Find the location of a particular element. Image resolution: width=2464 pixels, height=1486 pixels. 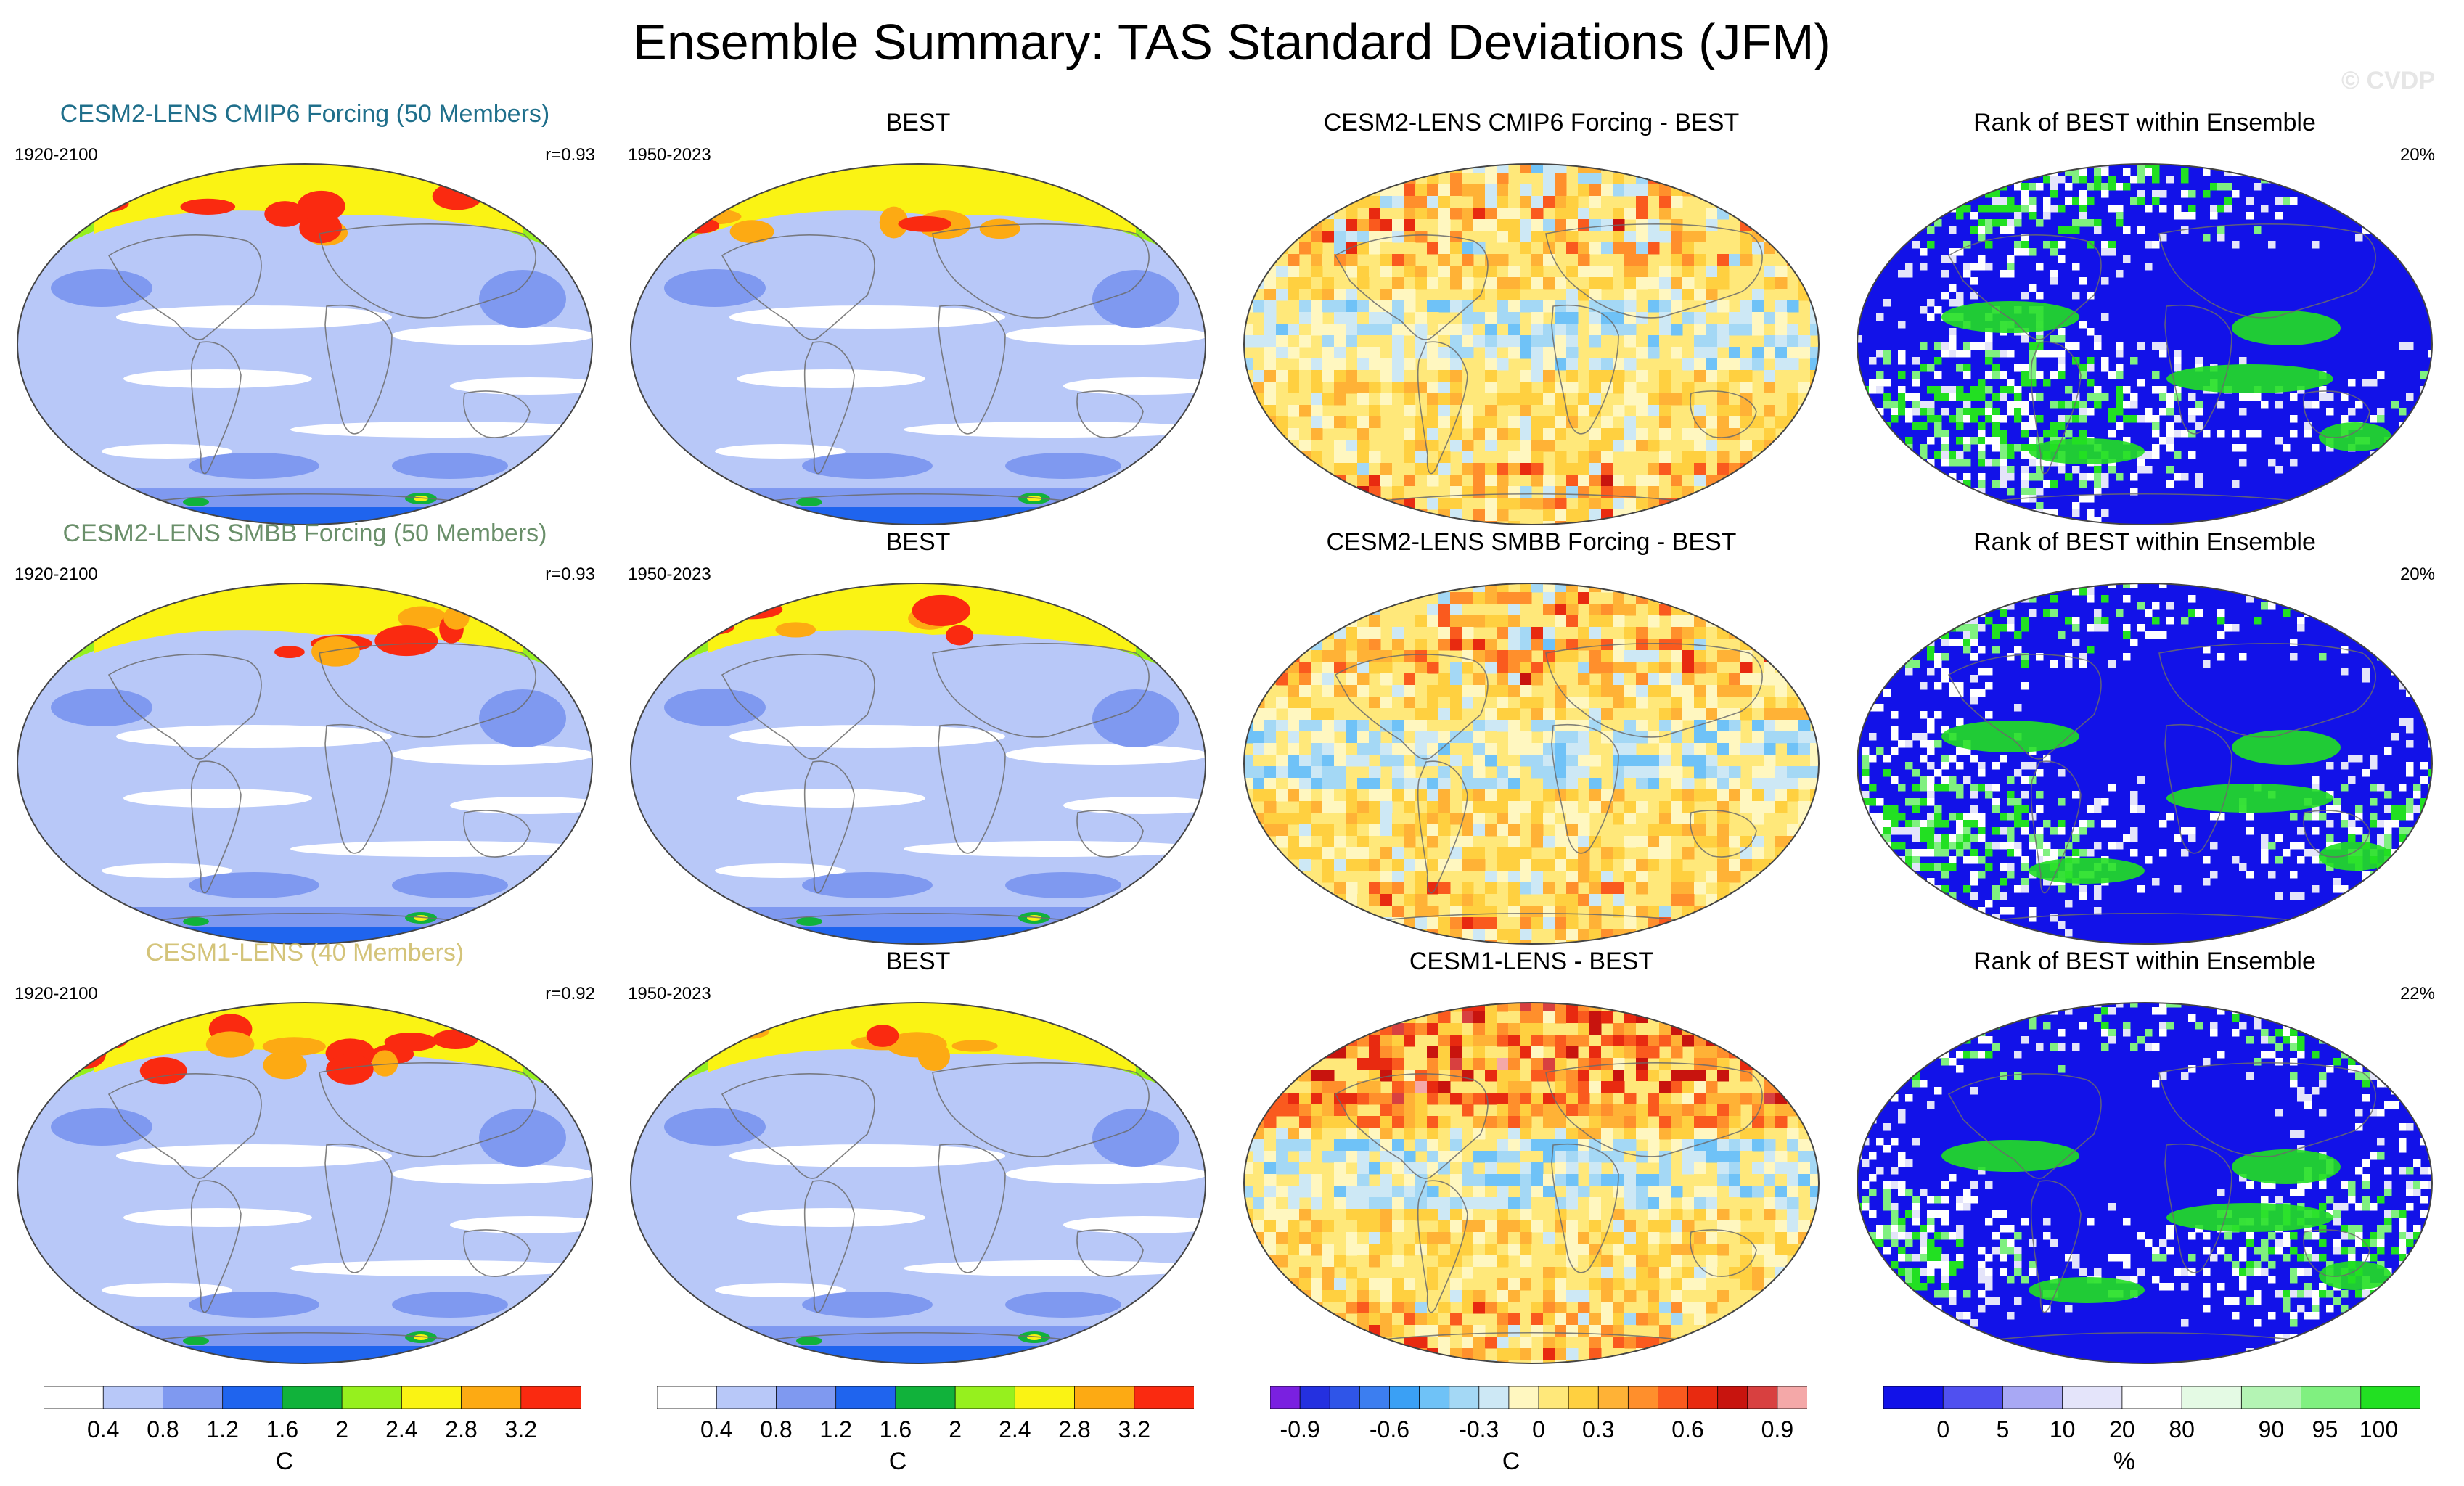

colorbar-tick-label: 0 is located at coordinates (1539, 1429).